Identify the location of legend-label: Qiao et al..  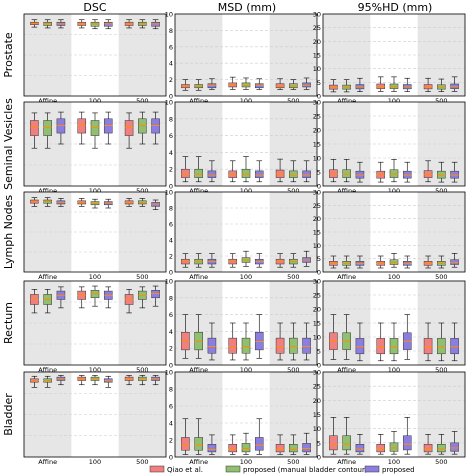
(185, 470).